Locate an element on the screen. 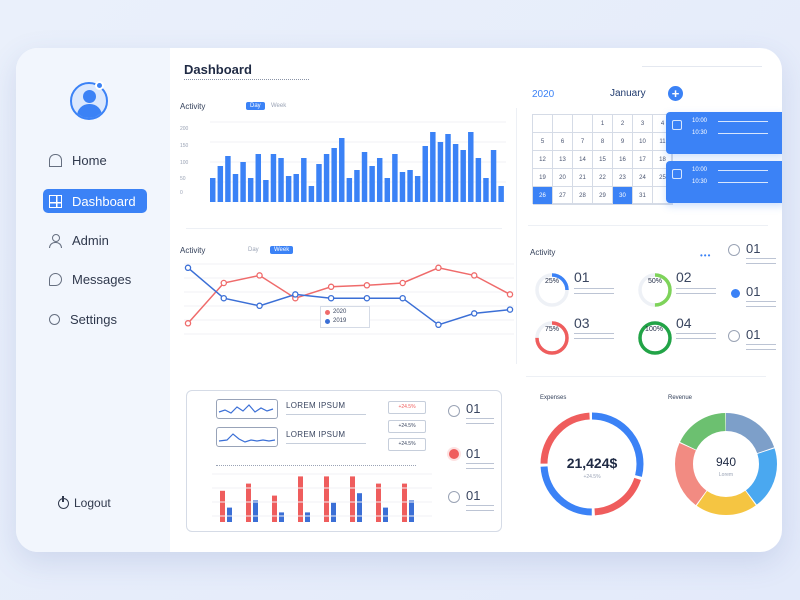 This screenshot has height=600, width=800. summary-card is located at coordinates (344, 461).